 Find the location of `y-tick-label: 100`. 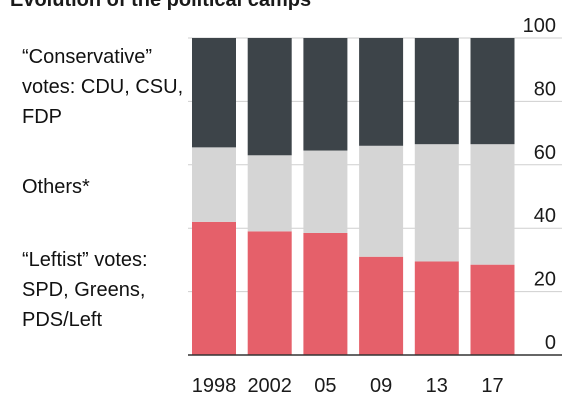

y-tick-label: 100 is located at coordinates (539, 26).